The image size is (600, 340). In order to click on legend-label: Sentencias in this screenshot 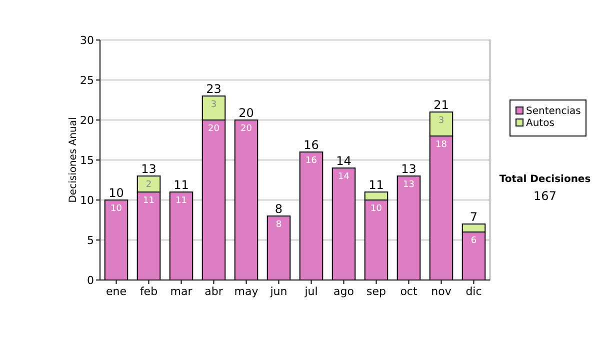, I will do `click(553, 111)`.